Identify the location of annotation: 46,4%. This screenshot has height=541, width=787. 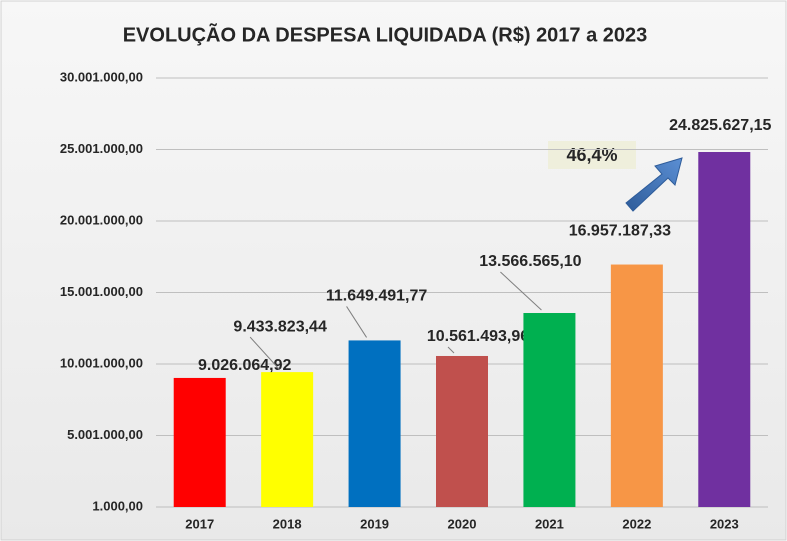
(591, 155).